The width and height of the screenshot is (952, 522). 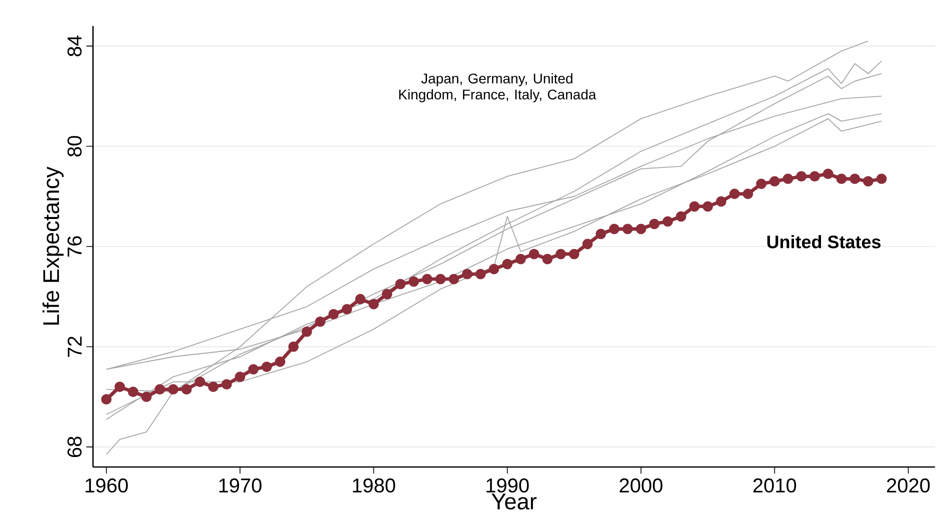 I want to click on y-tick-label: 68, so click(x=74, y=447).